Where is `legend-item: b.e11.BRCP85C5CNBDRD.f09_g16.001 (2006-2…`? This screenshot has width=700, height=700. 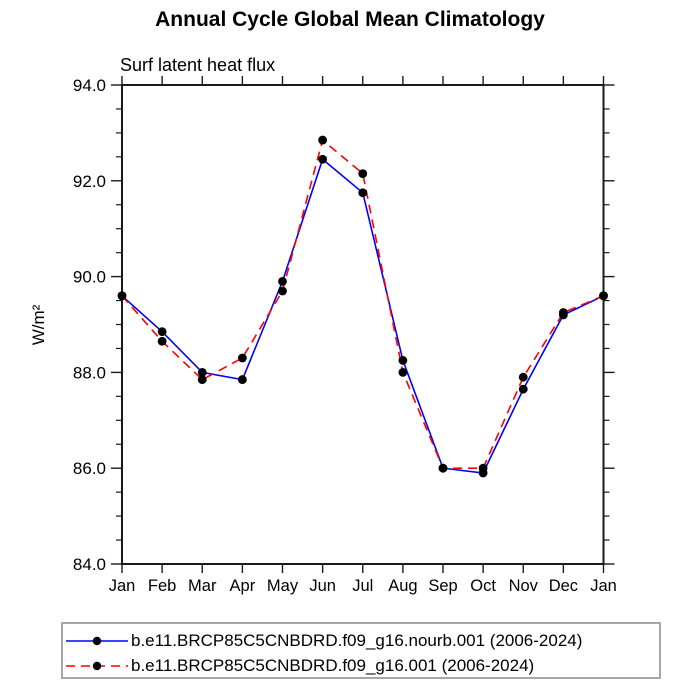
legend-item: b.e11.BRCP85C5CNBDRD.f09_g16.001 (2006-2… is located at coordinates (361, 665).